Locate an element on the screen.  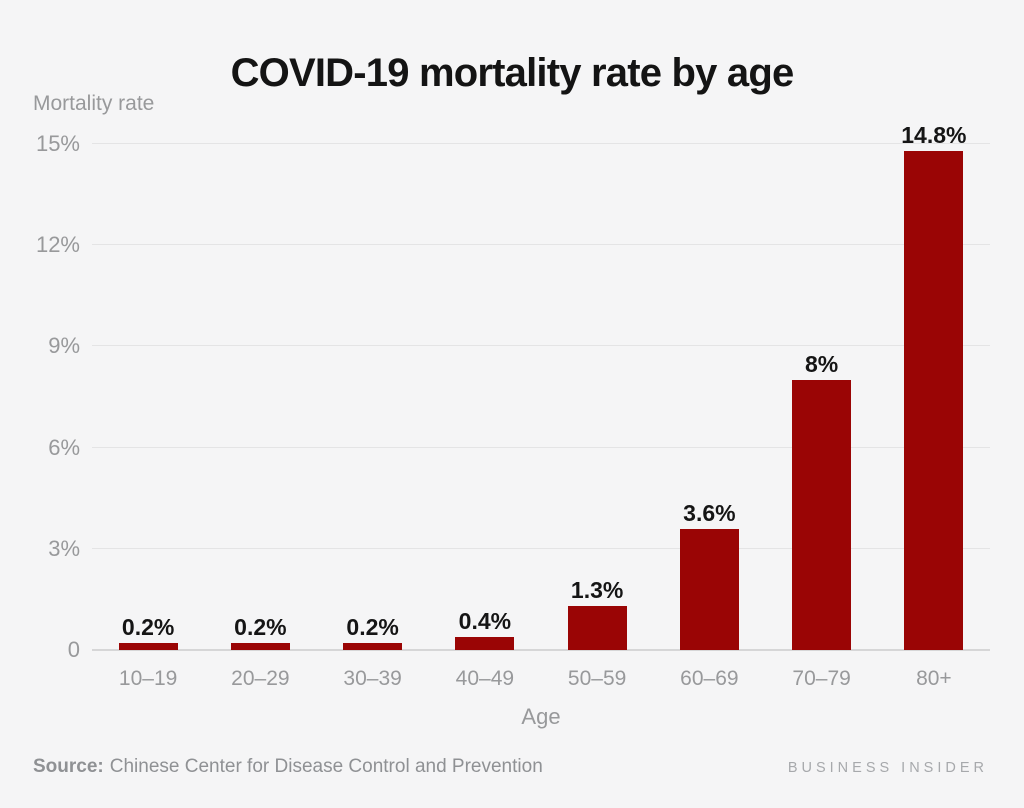
y-tick-label: 3% is located at coordinates (64, 548).